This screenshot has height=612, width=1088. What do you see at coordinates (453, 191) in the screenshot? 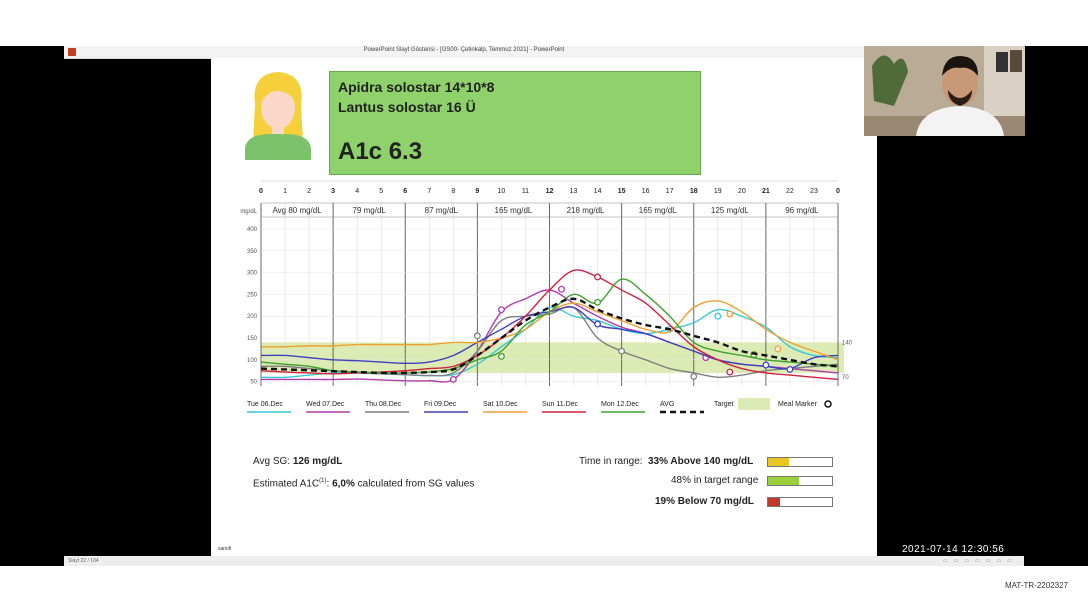
I see `hour-tick-label: 8` at bounding box center [453, 191].